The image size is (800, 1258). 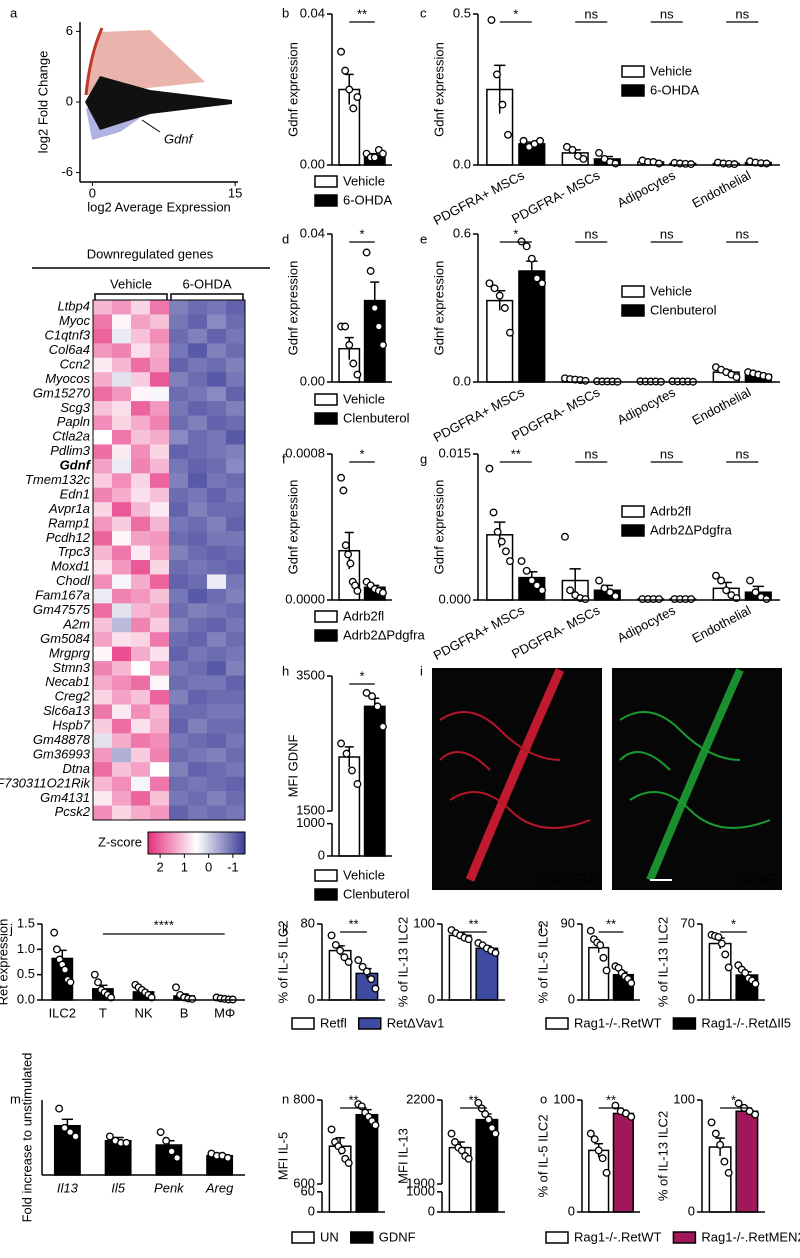 What do you see at coordinates (69, 508) in the screenshot?
I see `row-label: Avpr1a` at bounding box center [69, 508].